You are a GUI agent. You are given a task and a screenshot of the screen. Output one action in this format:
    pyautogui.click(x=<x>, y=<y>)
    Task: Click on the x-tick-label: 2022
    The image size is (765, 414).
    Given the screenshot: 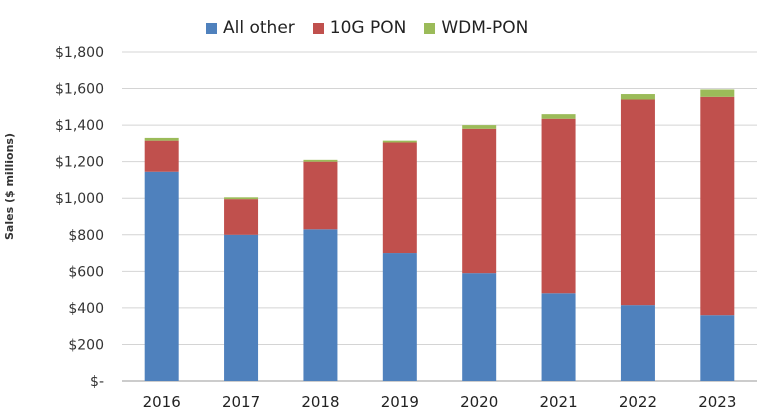 What is the action you would take?
    pyautogui.click(x=638, y=402)
    